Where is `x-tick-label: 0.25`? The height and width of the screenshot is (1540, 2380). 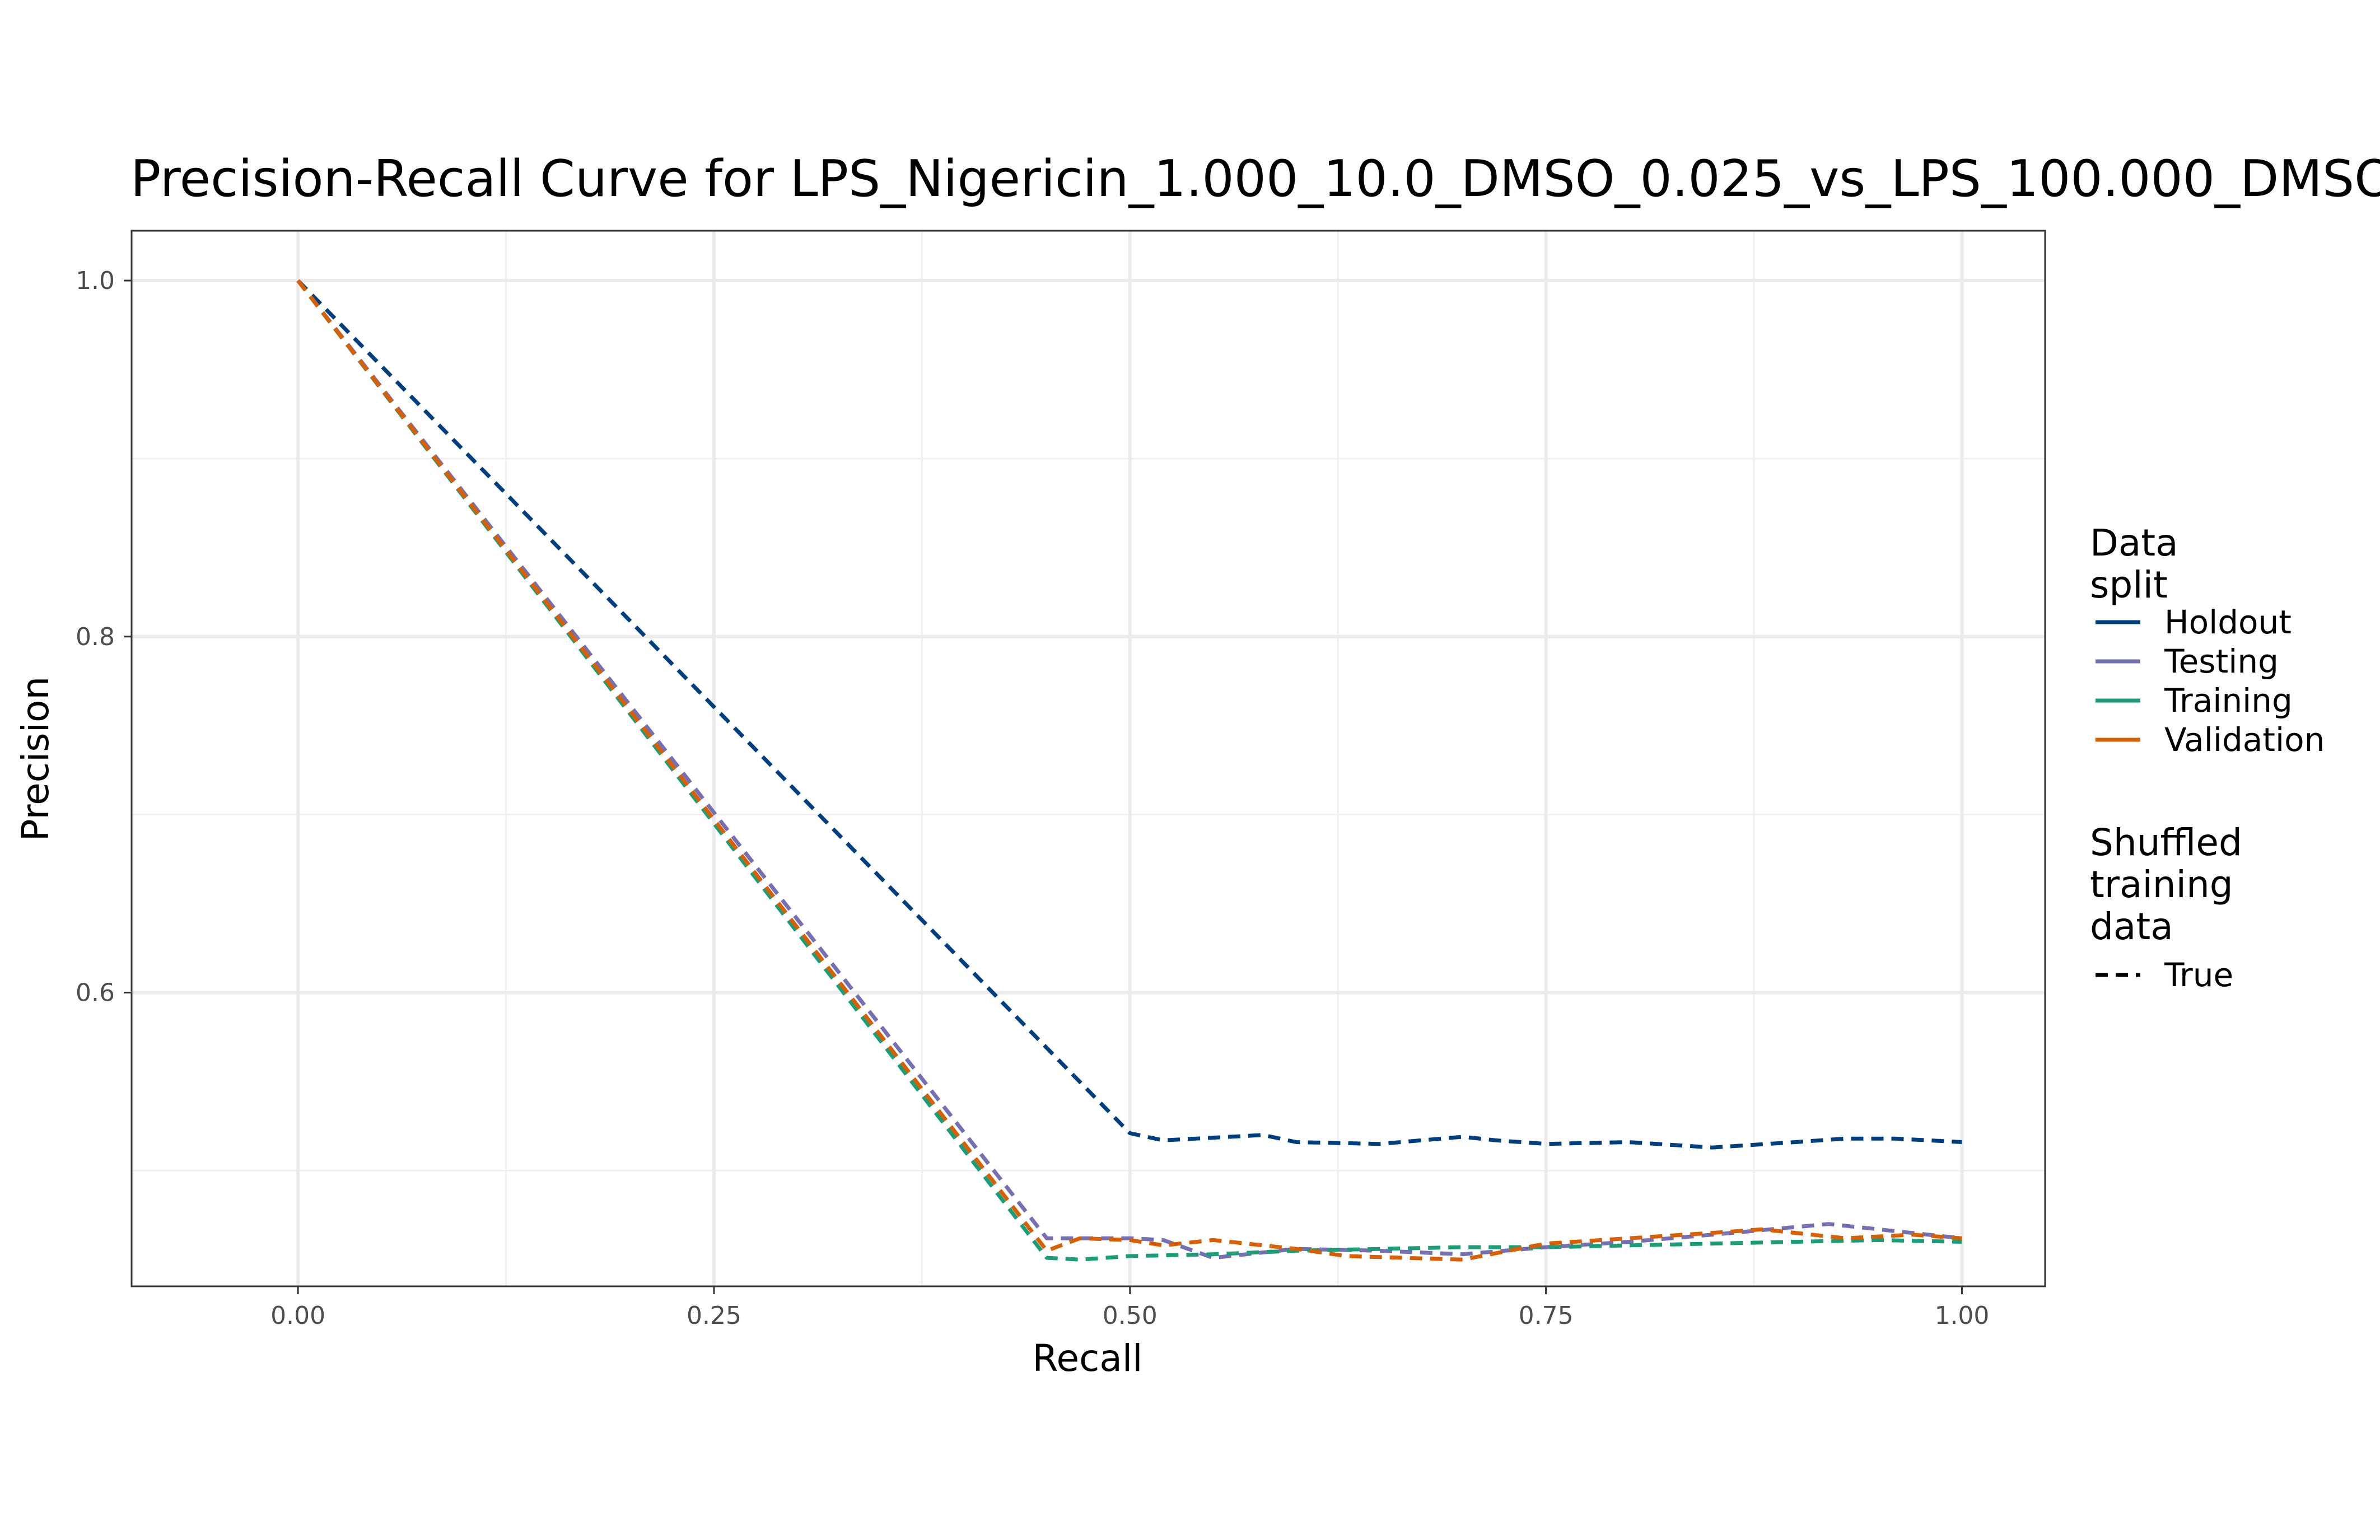
x-tick-label: 0.25 is located at coordinates (714, 1316).